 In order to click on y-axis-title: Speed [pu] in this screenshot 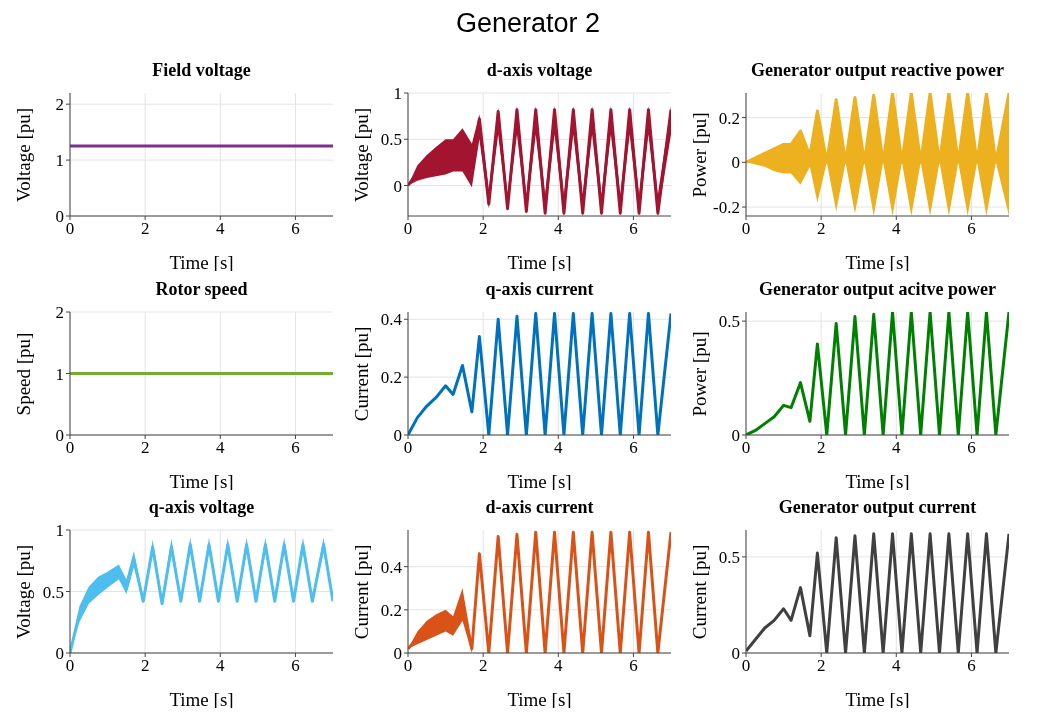, I will do `click(24, 374)`.